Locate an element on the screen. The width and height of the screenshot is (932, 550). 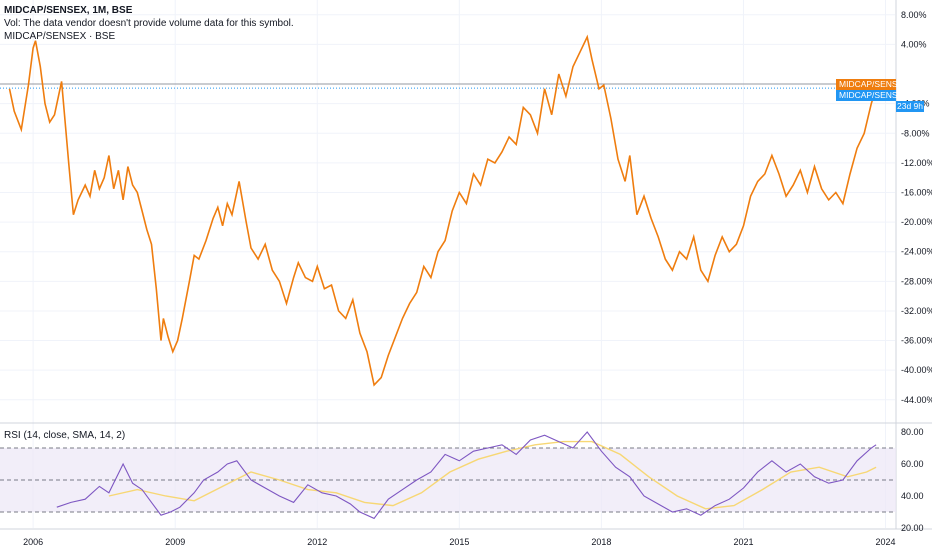
time-axis: 2006 2009 2012 2015 2018 2021 2024 is located at coordinates (459, 542).